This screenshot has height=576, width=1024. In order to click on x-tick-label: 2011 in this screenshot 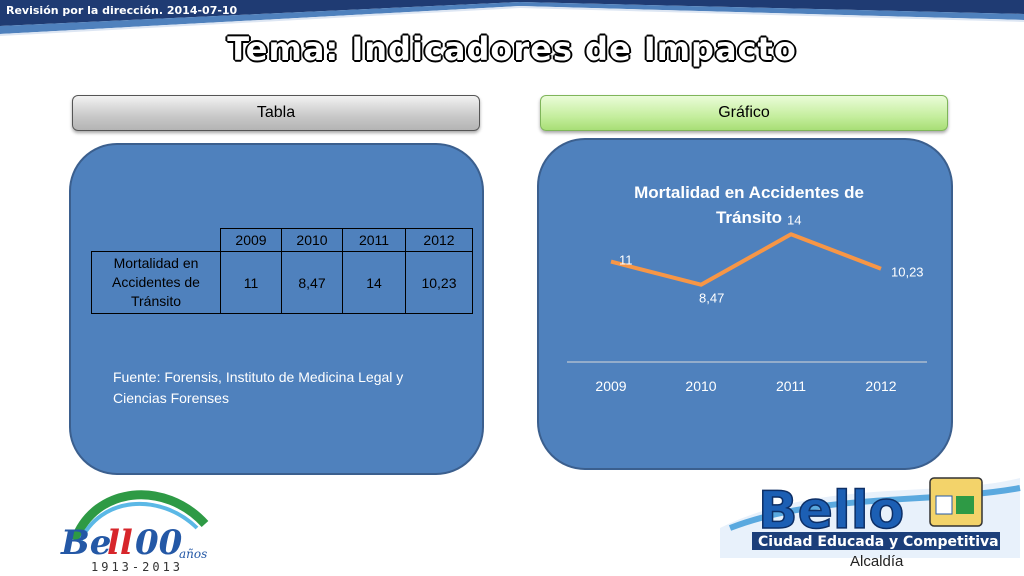, I will do `click(791, 386)`.